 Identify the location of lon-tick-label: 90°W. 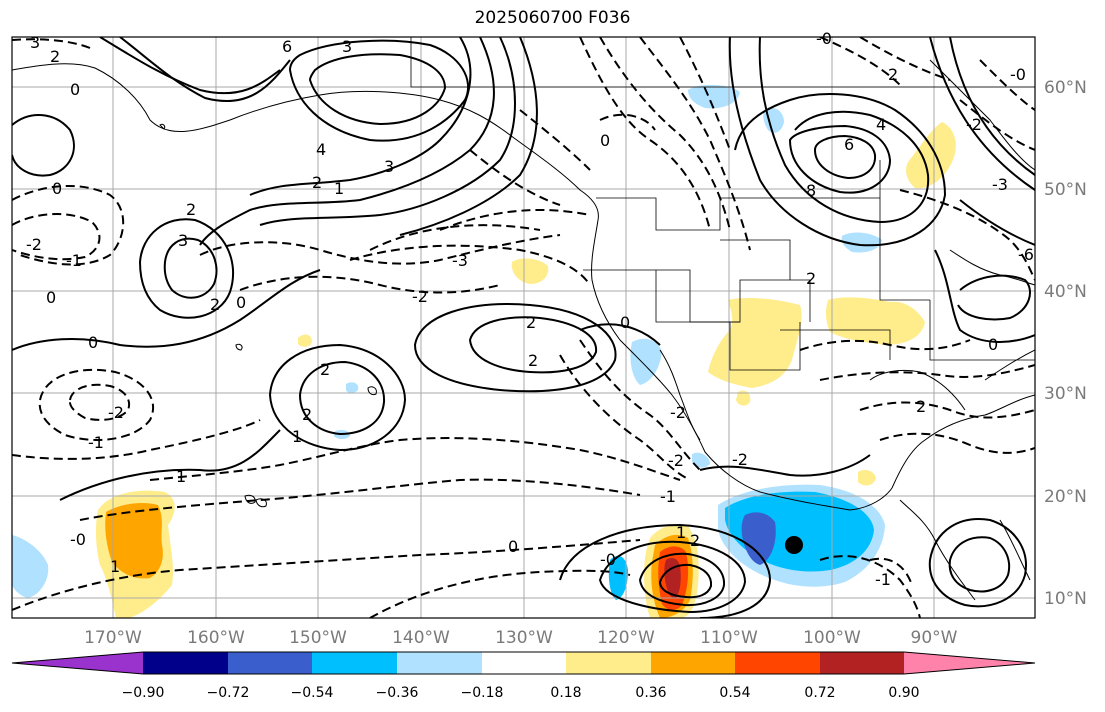
(934, 638).